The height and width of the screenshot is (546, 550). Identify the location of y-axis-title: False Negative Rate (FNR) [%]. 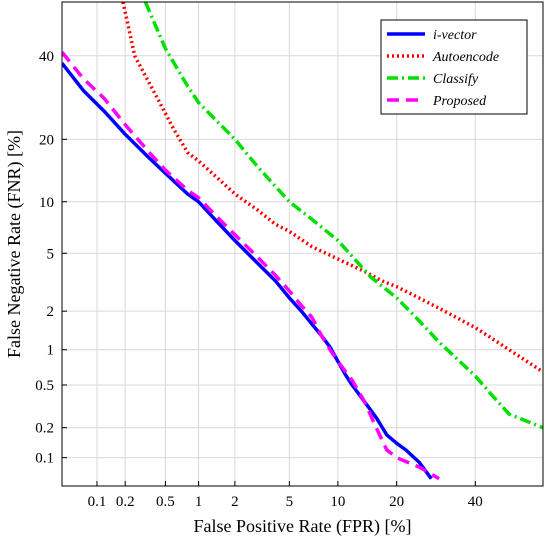
(14, 244).